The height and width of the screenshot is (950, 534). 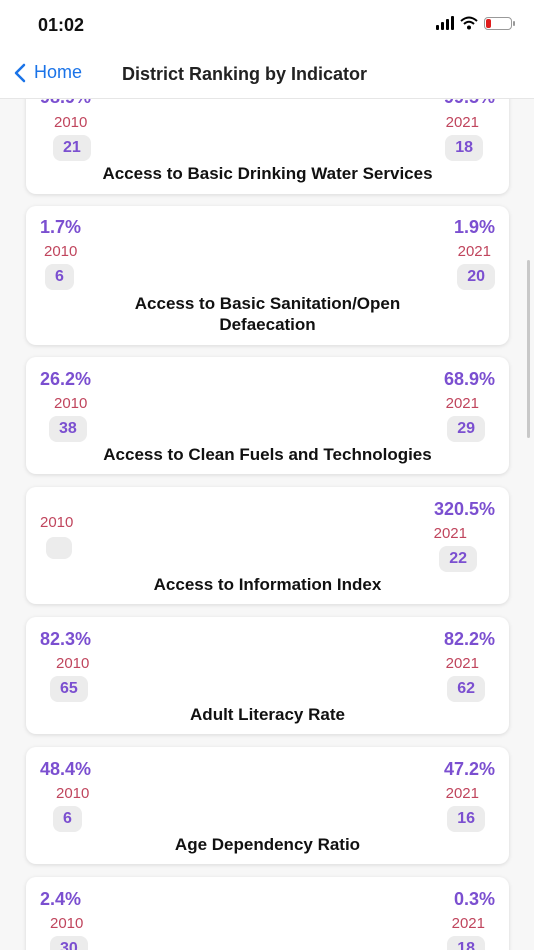 What do you see at coordinates (445, 23) in the screenshot?
I see `signal-icon` at bounding box center [445, 23].